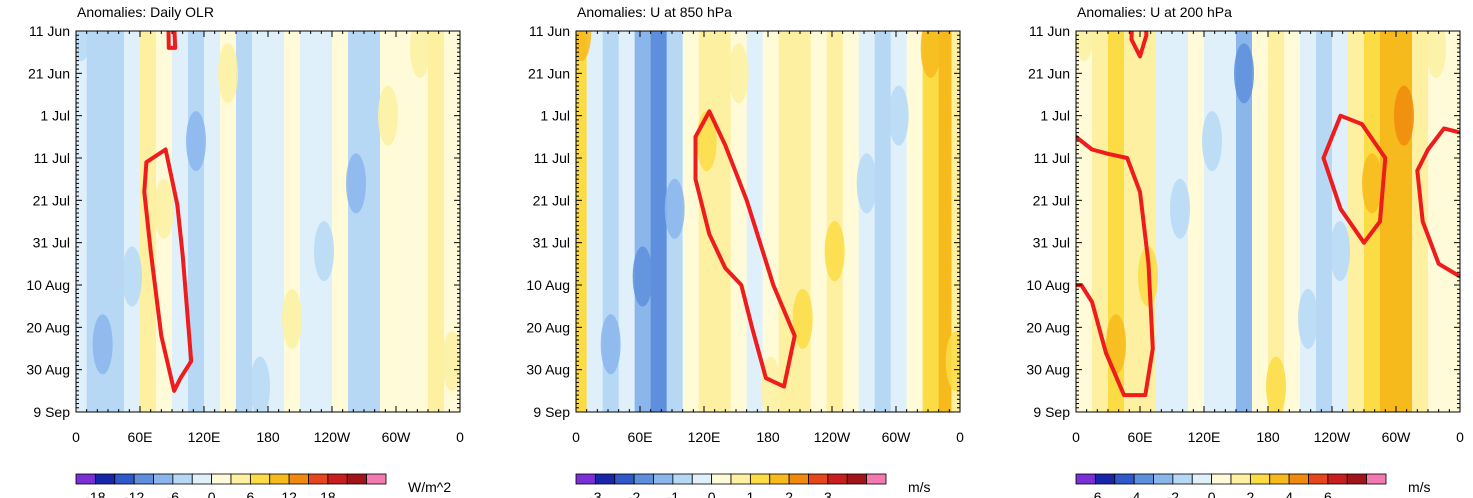 Image resolution: width=1473 pixels, height=498 pixels. I want to click on colorbar-label: -12, so click(134, 493).